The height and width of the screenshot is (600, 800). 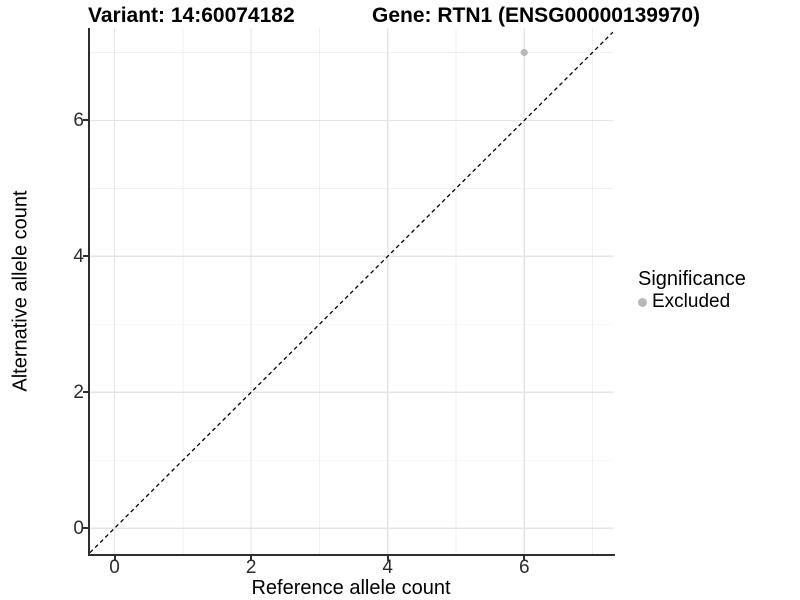 What do you see at coordinates (536, 15) in the screenshot?
I see `plot-title-gene: Gene: RTN1 (ENSG00000139970)` at bounding box center [536, 15].